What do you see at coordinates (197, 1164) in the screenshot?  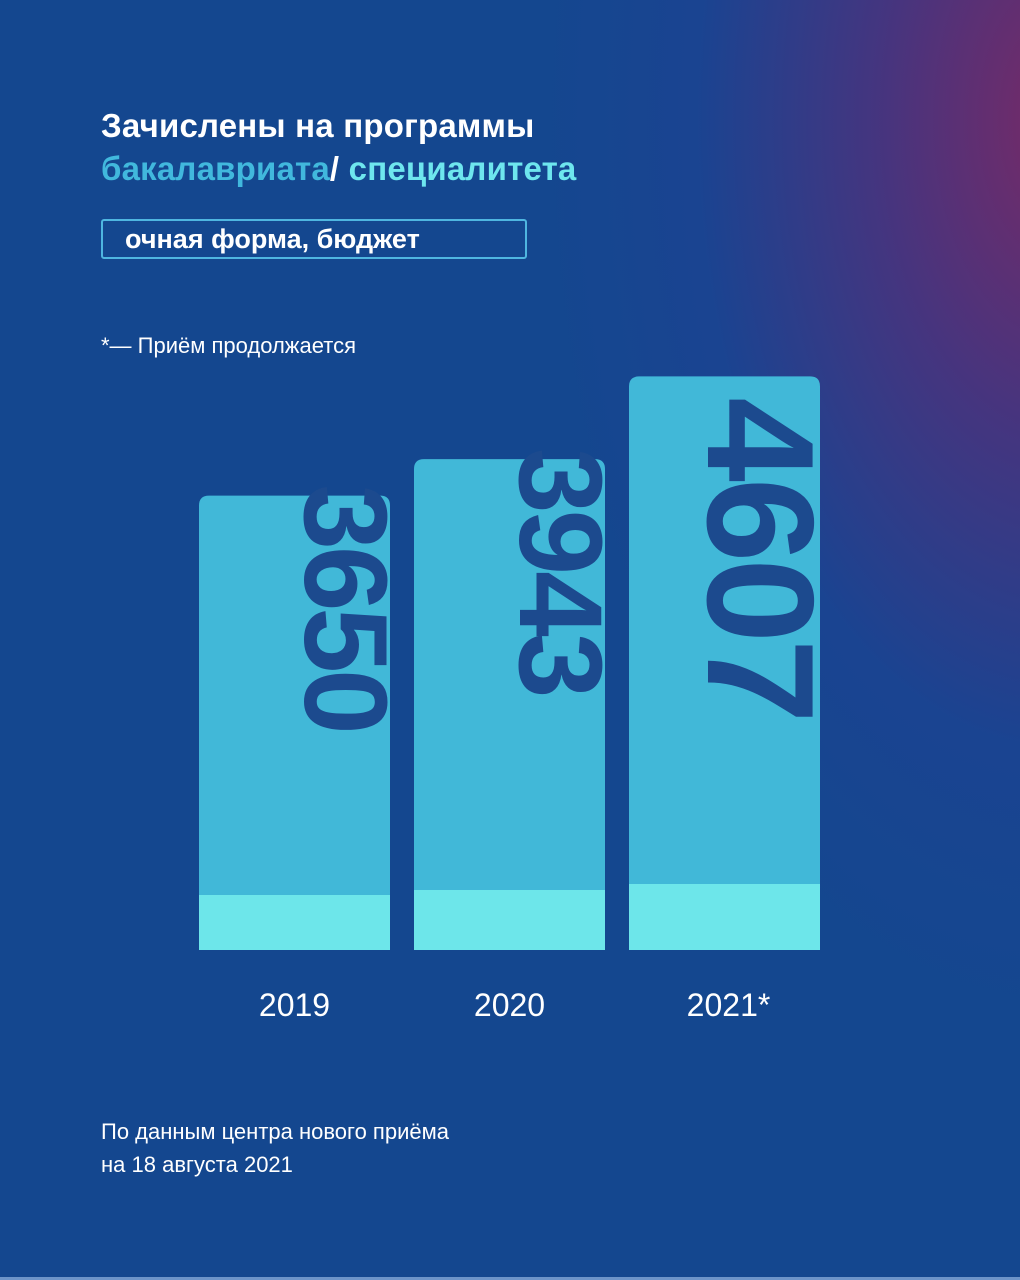 I see `source-line-2: на 18 августа 2021` at bounding box center [197, 1164].